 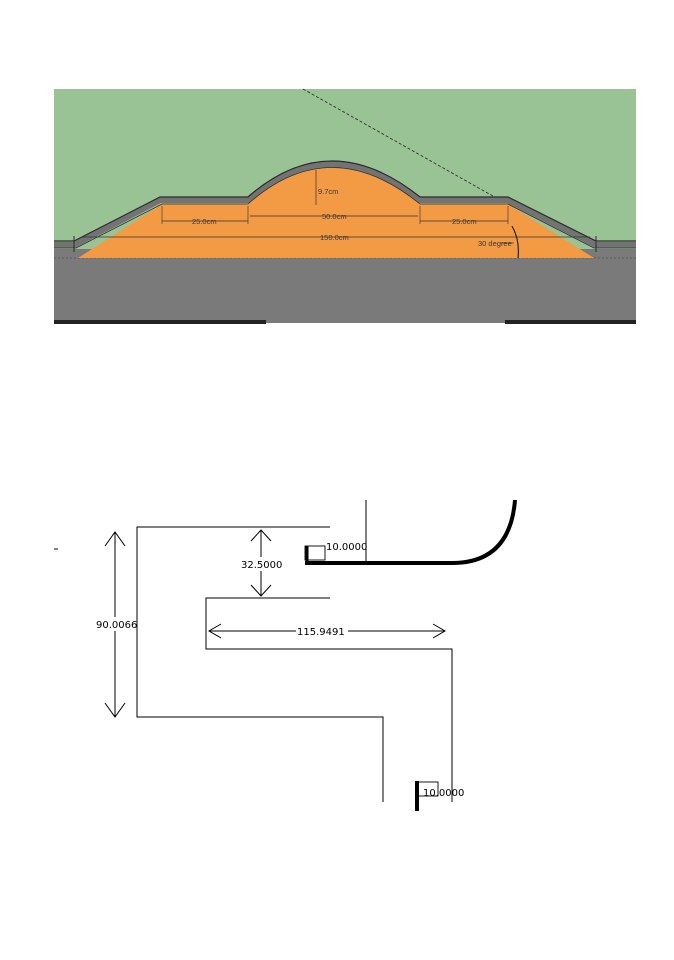 I want to click on hump-coping-inner, so click(x=345, y=208).